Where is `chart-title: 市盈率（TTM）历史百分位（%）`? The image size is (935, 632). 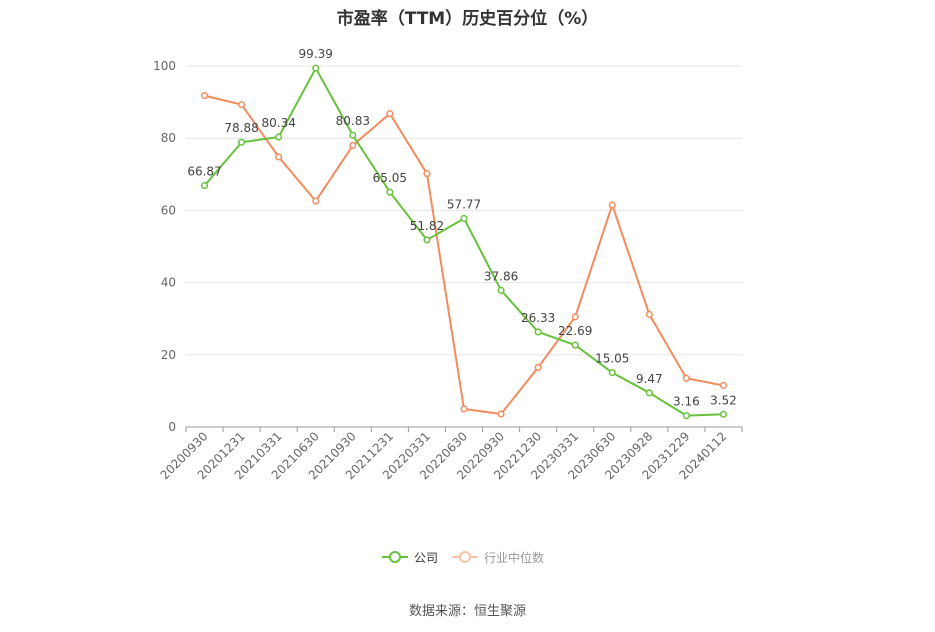 chart-title: 市盈率（TTM）历史百分位（%） is located at coordinates (467, 19).